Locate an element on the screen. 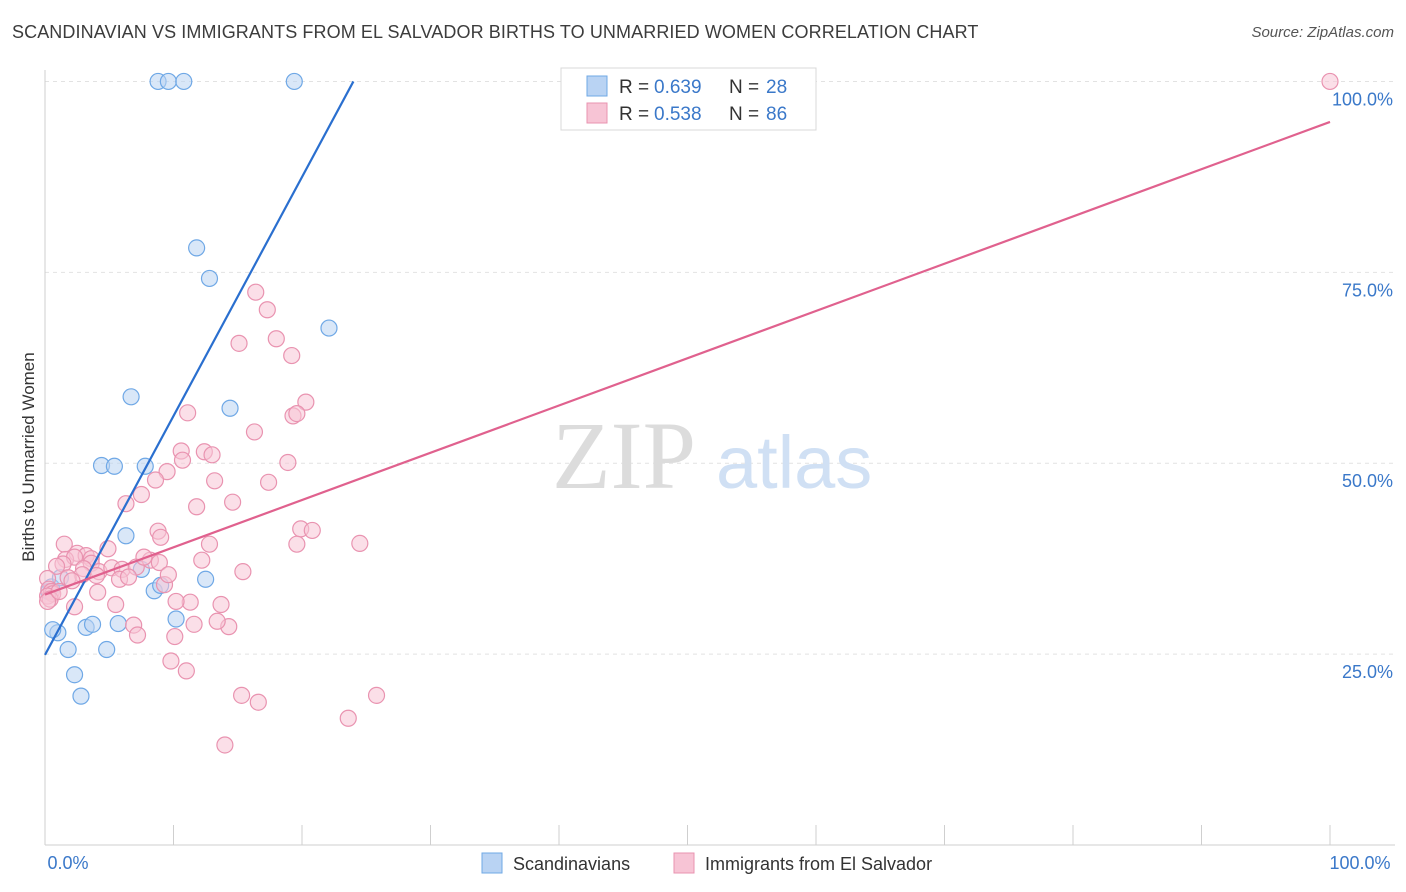 This screenshot has height=892, width=1406. chart-source: Source: ZipAtlas.com is located at coordinates (1322, 32).